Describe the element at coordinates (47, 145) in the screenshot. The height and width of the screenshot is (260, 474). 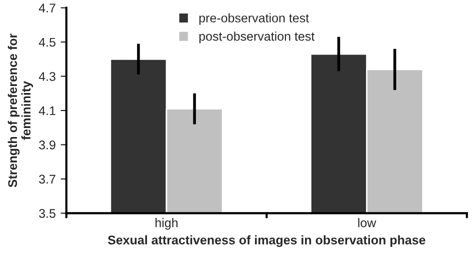
I see `y-tick-label: 3.9` at that location.